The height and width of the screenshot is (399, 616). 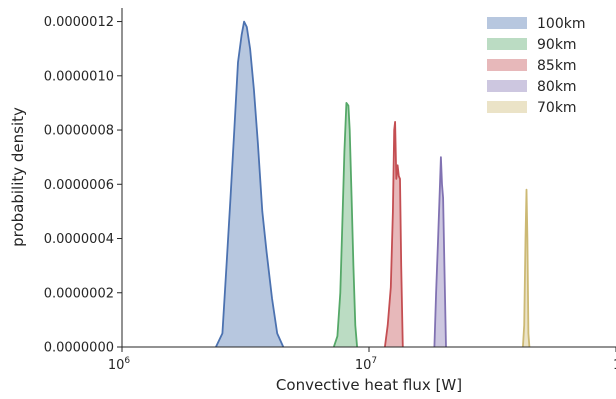 What do you see at coordinates (366, 364) in the screenshot?
I see `x-tick-label: 107` at bounding box center [366, 364].